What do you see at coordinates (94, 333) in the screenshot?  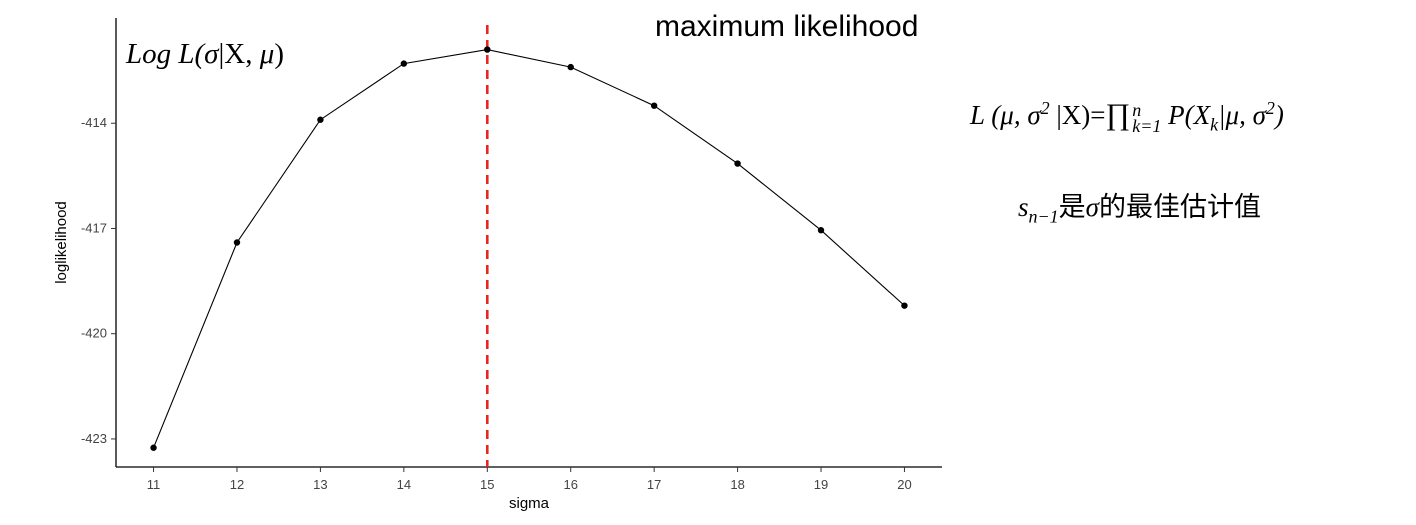 I see `y-tick-label: -420` at bounding box center [94, 333].